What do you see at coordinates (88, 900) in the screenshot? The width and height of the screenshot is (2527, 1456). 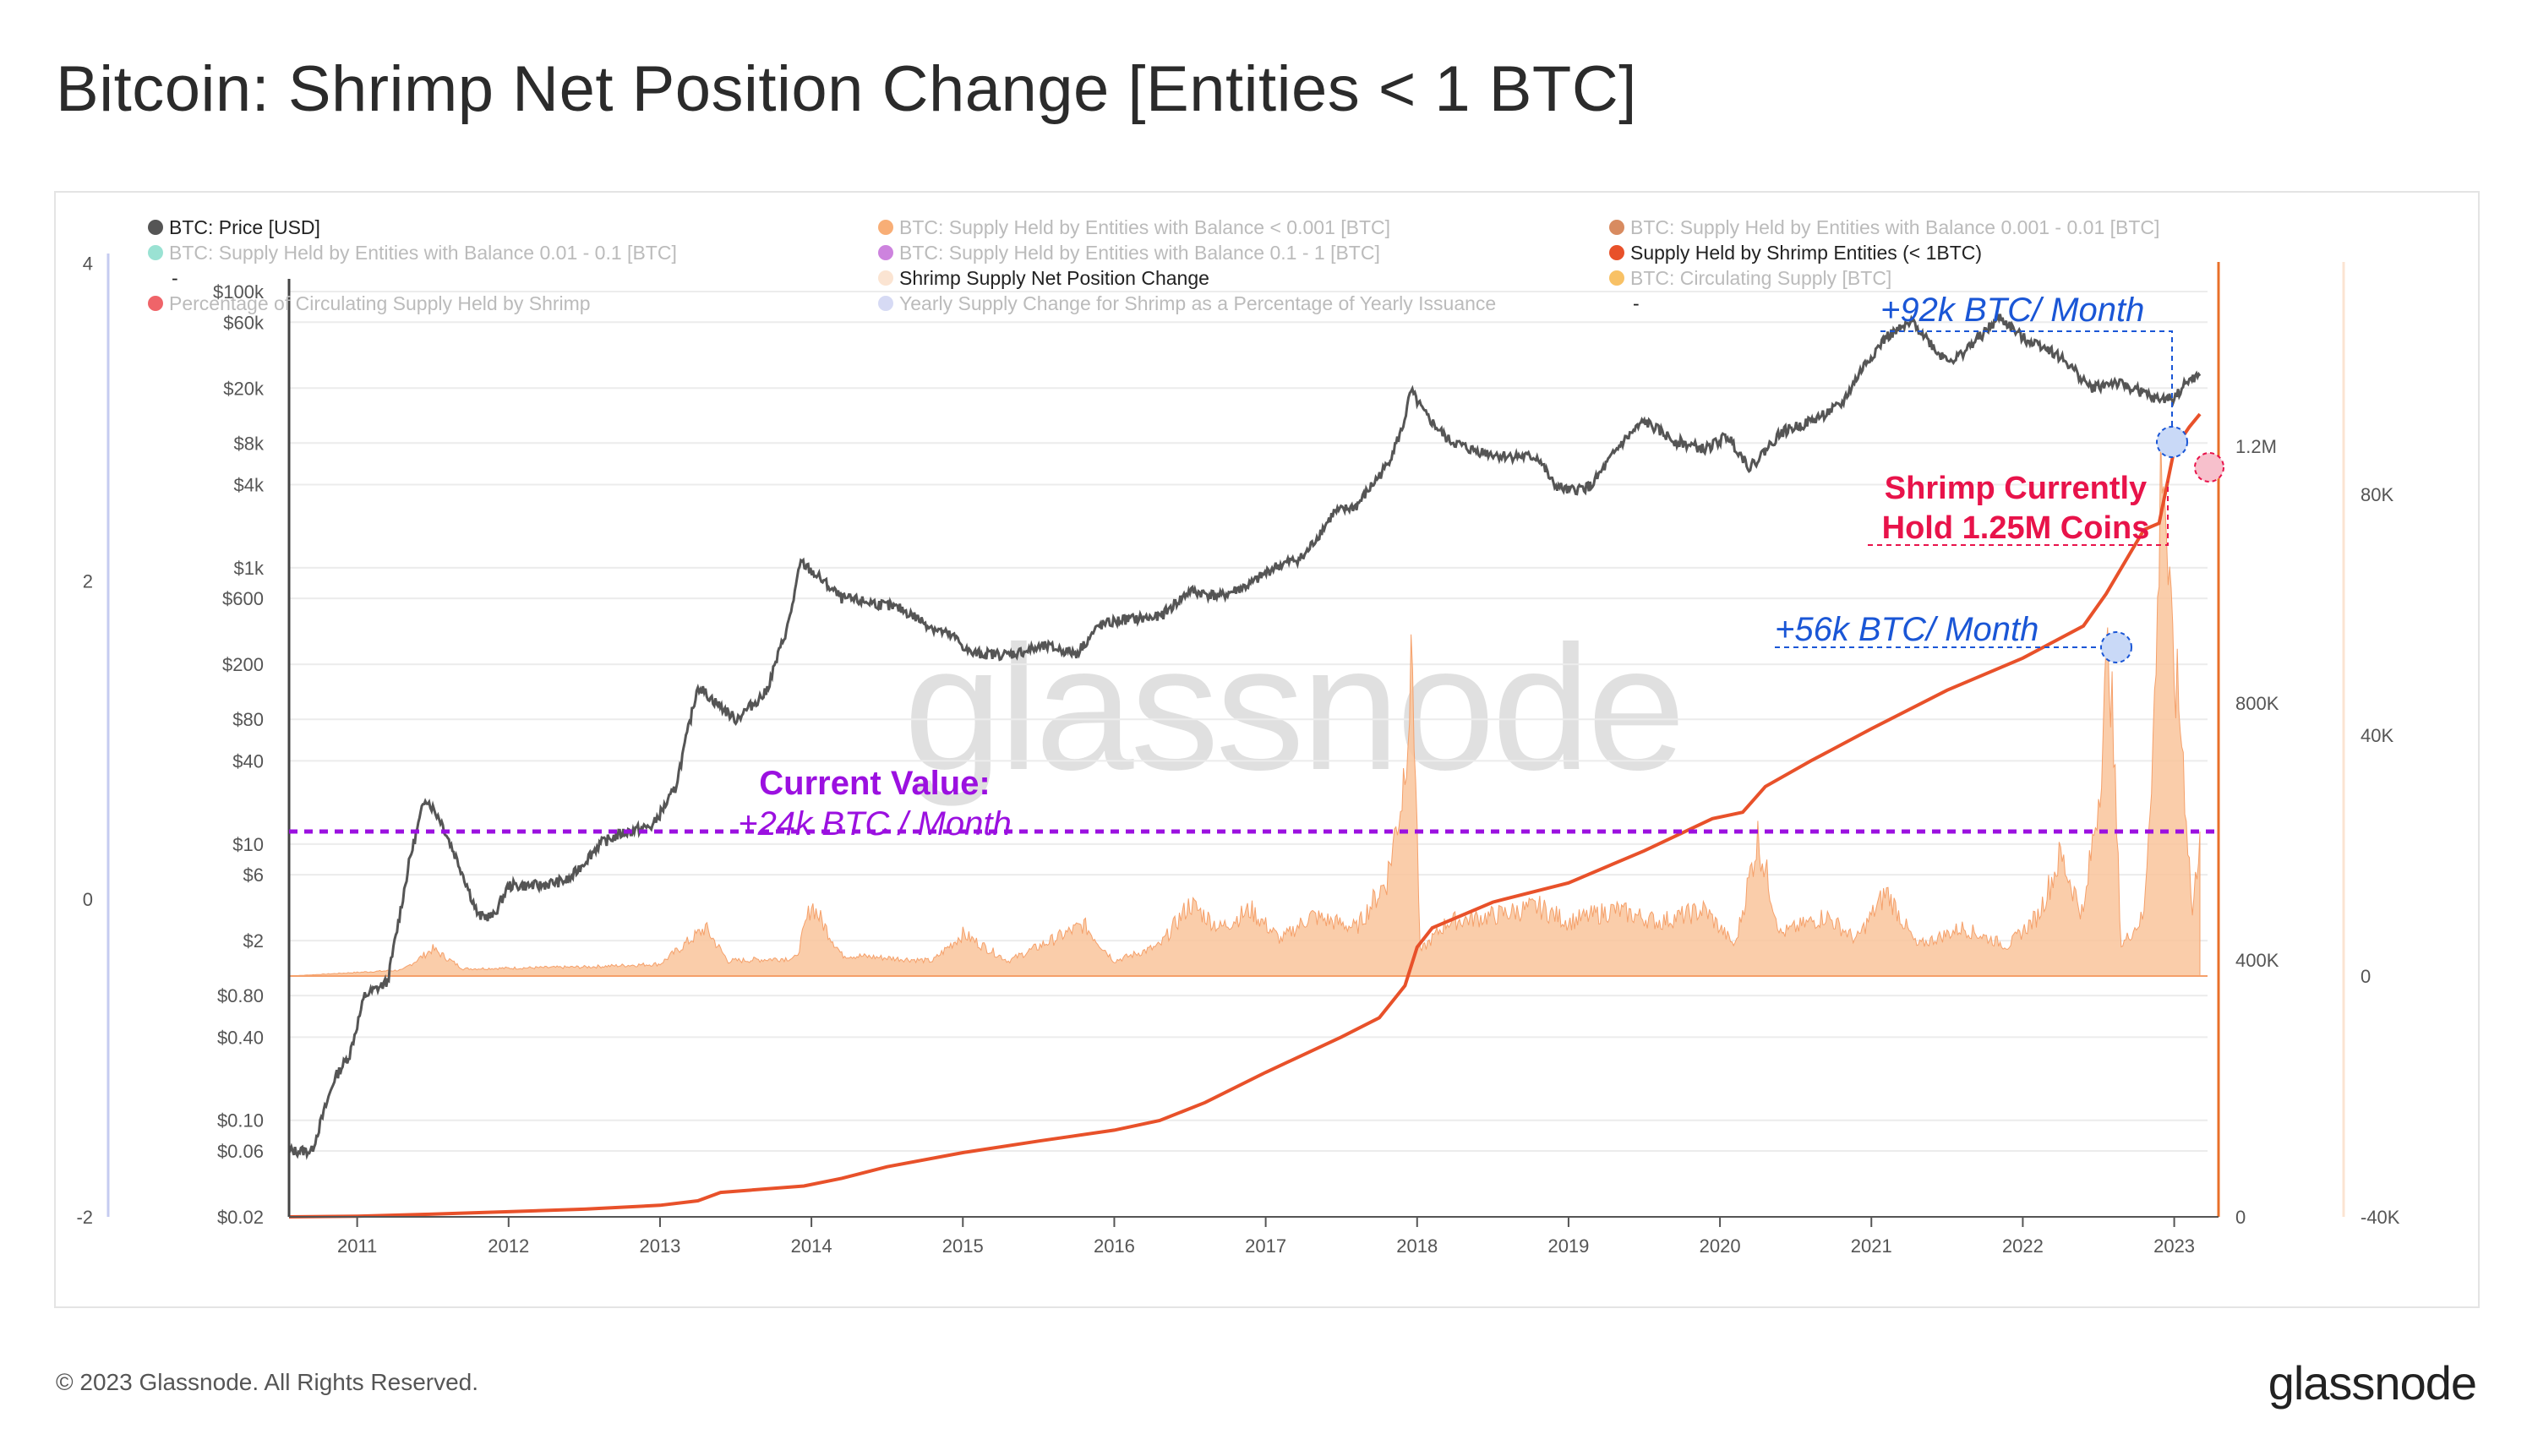 I see `left-tick-label: 0` at bounding box center [88, 900].